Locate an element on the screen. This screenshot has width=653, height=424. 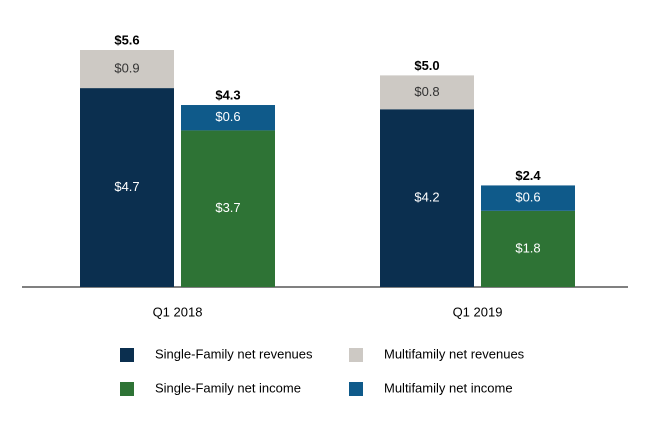
value-label: $3.7 is located at coordinates (227, 207).